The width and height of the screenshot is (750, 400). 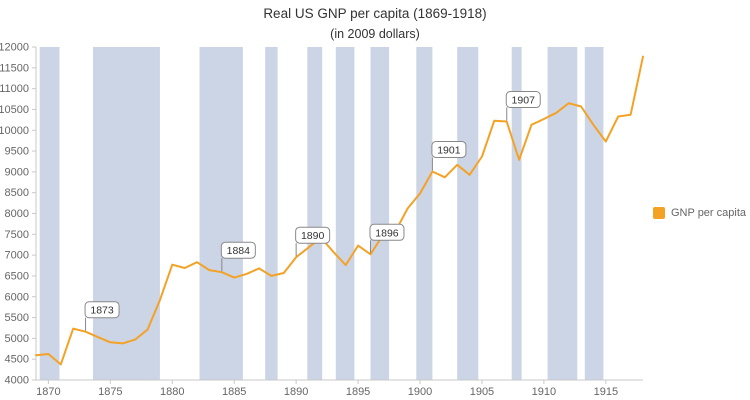 I want to click on y-tick-label: 7500, so click(x=17, y=235).